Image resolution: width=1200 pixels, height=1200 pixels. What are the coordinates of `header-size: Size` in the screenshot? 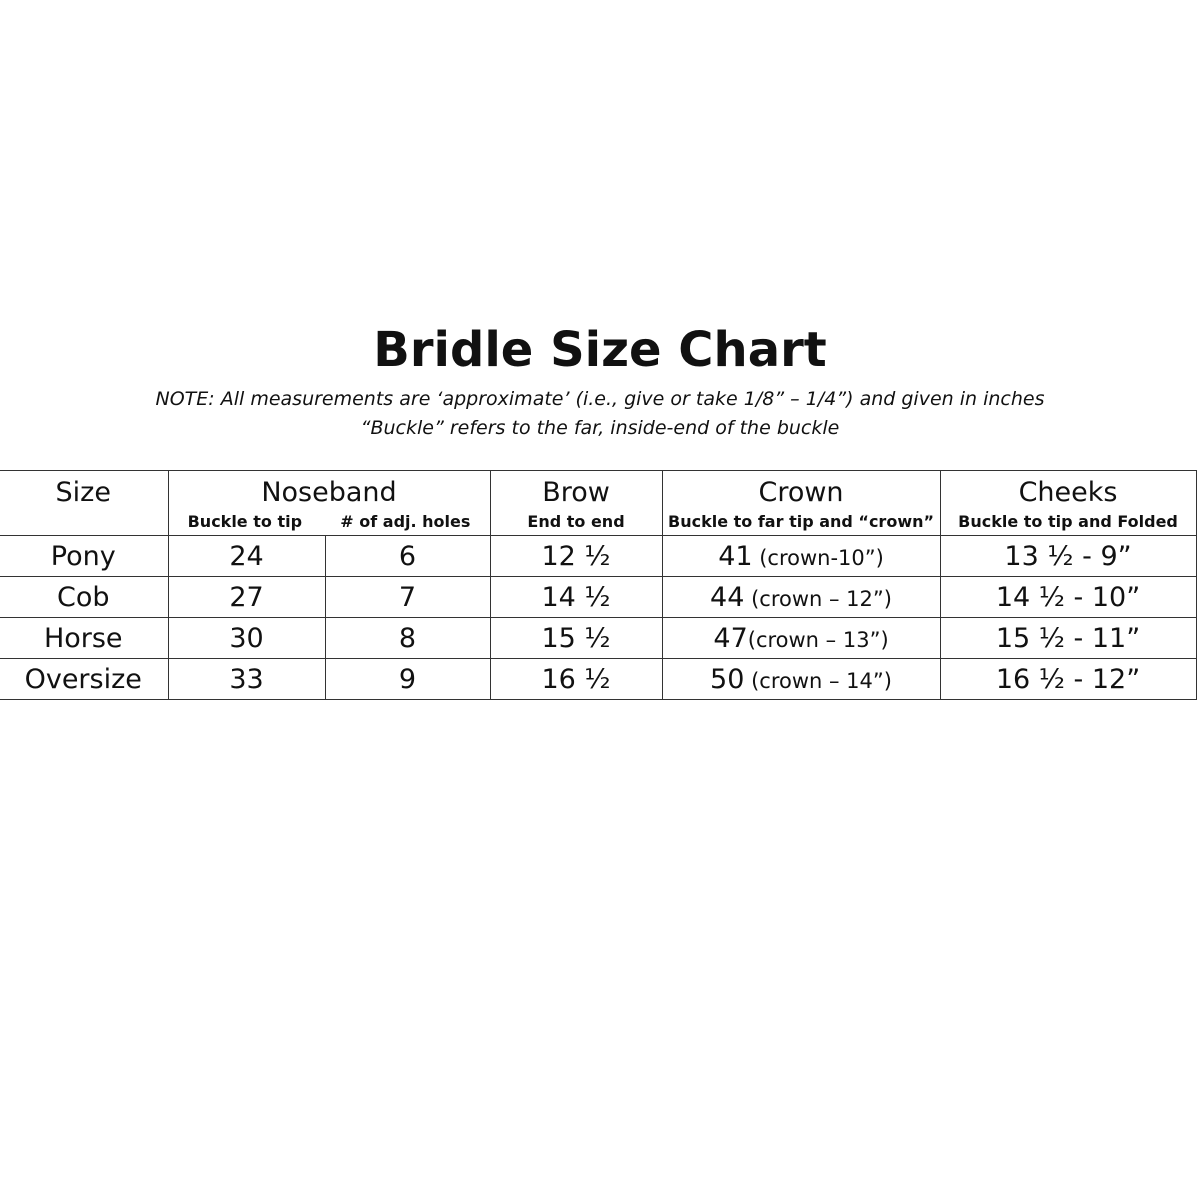 It's located at (84, 503).